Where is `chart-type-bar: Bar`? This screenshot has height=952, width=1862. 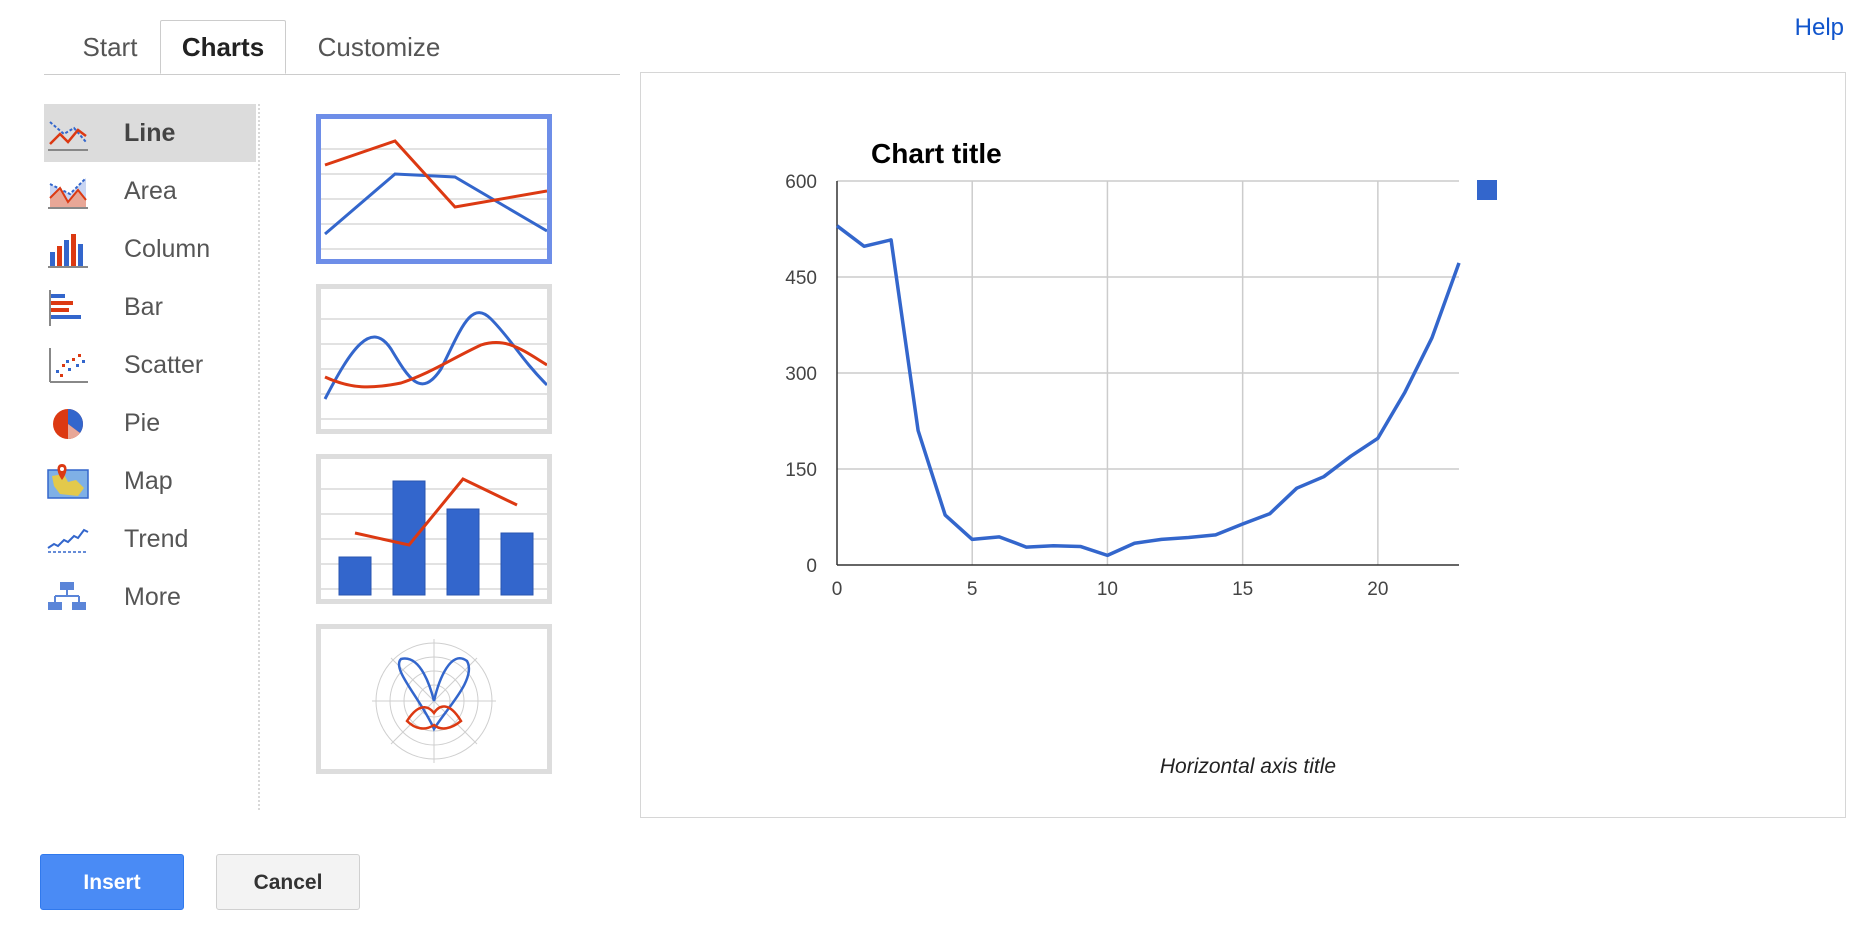
chart-type-bar: Bar is located at coordinates (150, 307).